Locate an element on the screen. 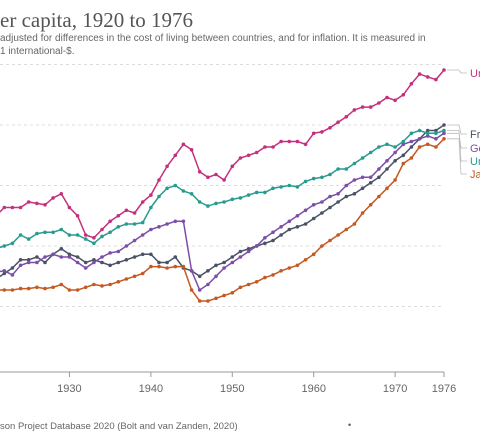 This screenshot has width=480, height=441. x-tick-label: 1970 is located at coordinates (395, 389).